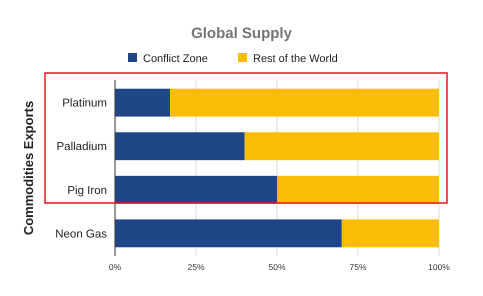 The height and width of the screenshot is (296, 483). Describe the element at coordinates (358, 267) in the screenshot. I see `x-tick-label: 75%` at that location.